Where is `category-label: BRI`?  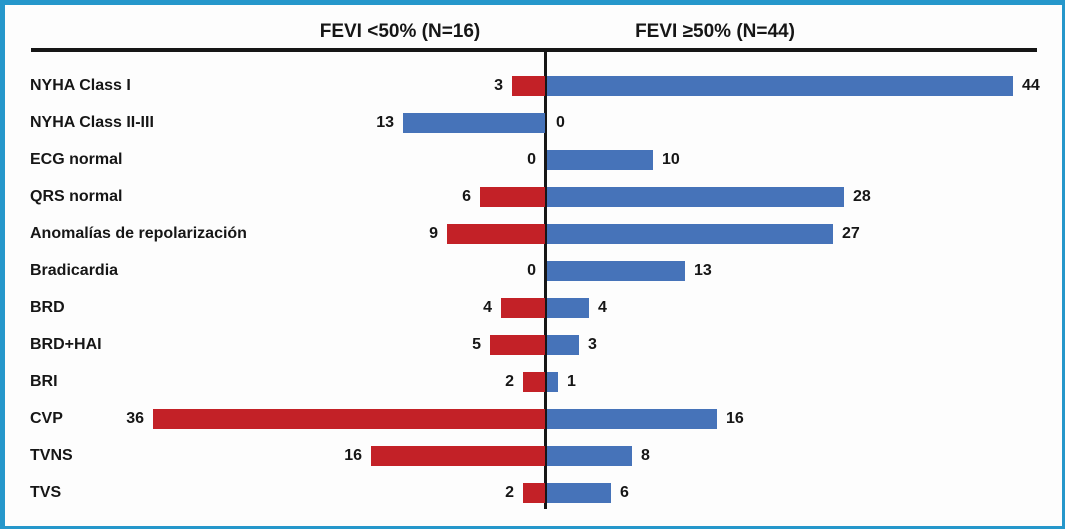 category-label: BRI is located at coordinates (44, 381).